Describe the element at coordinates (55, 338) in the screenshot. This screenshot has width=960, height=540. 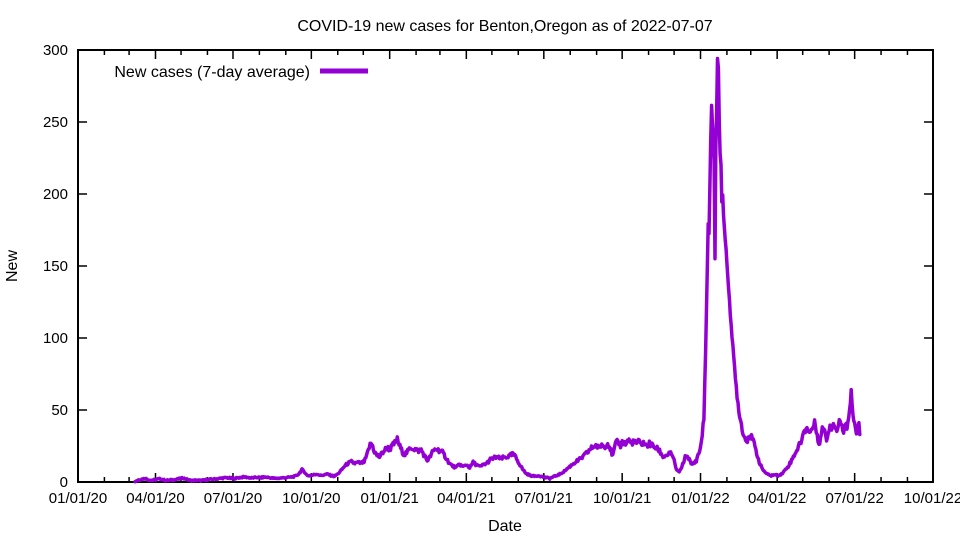
I see `y-tick-label: 100` at that location.